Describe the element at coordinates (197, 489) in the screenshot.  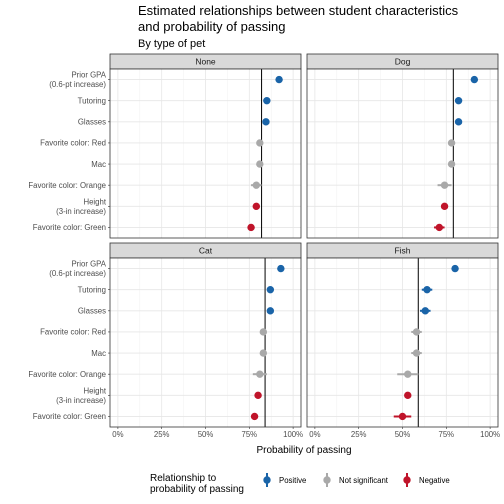
I see `legend-title-line-2: probability of passing` at that location.